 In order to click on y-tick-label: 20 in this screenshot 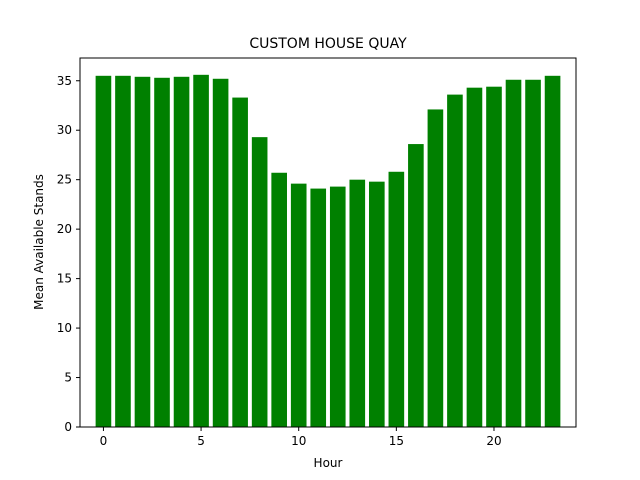, I will do `click(64, 229)`.